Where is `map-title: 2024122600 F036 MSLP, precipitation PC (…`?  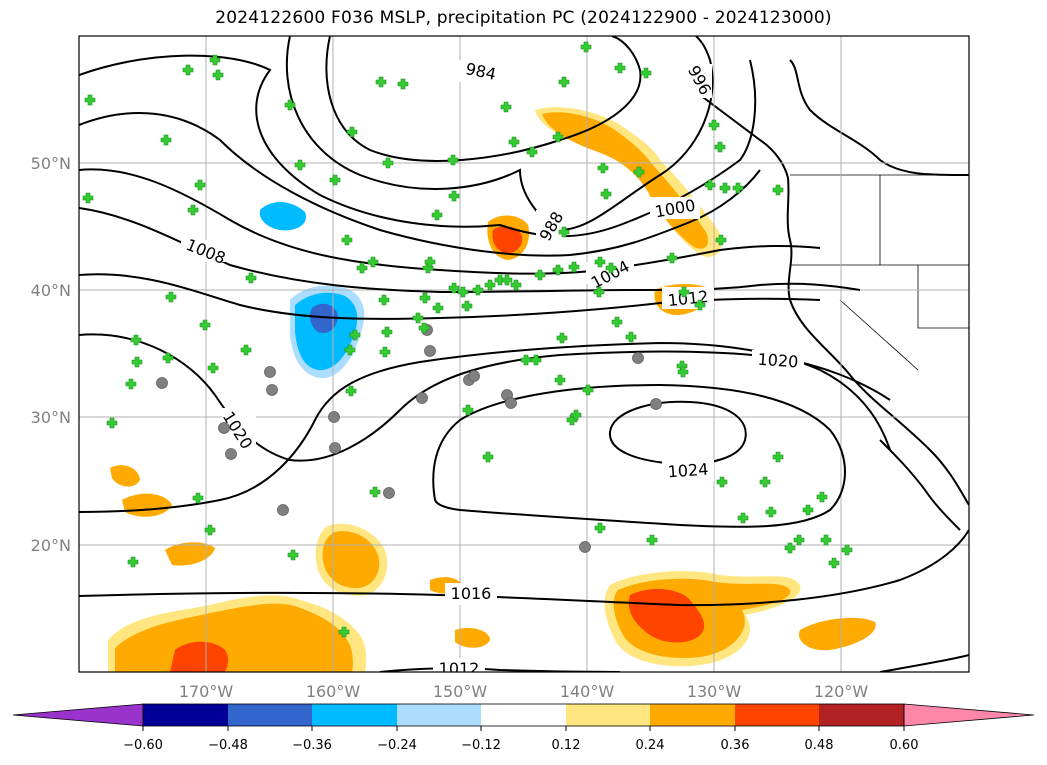
map-title: 2024122600 F036 MSLP, precipitation PC (… is located at coordinates (523, 18).